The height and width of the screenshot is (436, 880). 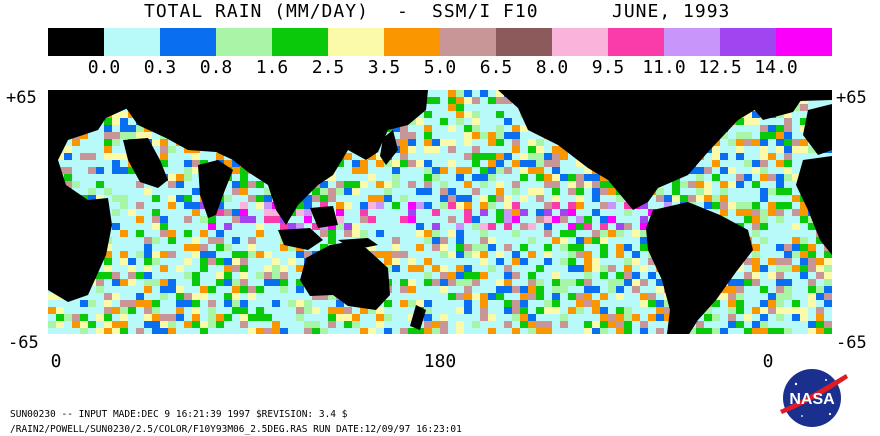 What do you see at coordinates (215, 189) in the screenshot?
I see `land-india` at bounding box center [215, 189].